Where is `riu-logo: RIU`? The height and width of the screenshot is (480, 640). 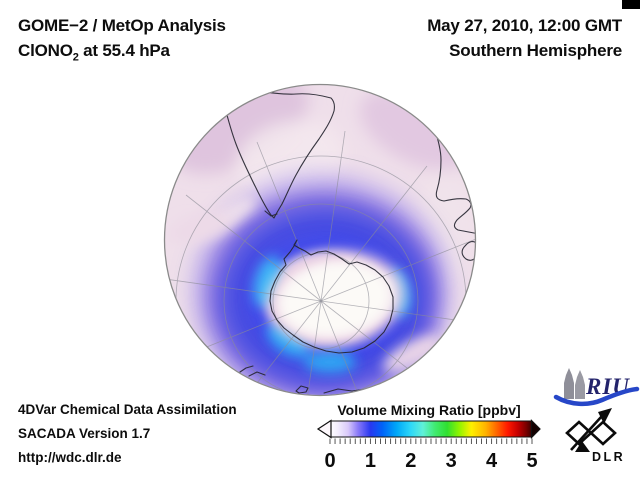 riu-logo: RIU is located at coordinates (596, 387).